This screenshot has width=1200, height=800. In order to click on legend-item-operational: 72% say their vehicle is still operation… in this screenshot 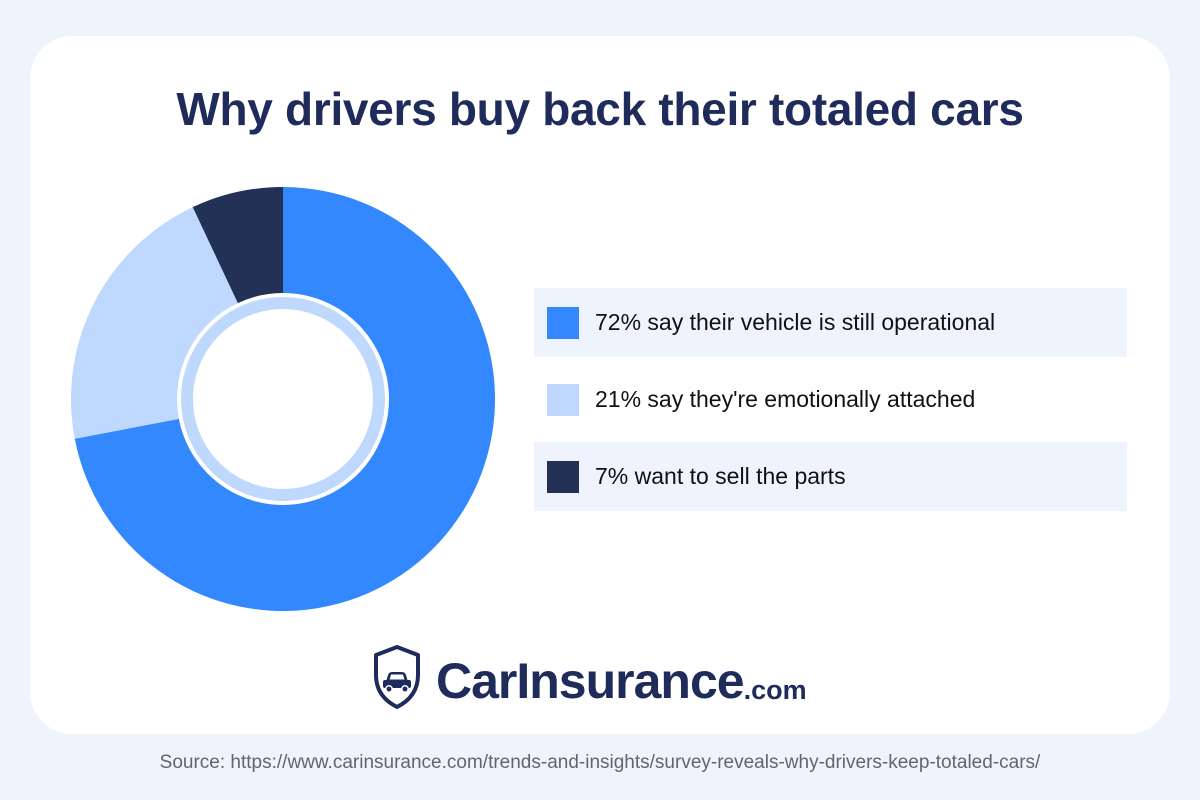, I will do `click(830, 322)`.